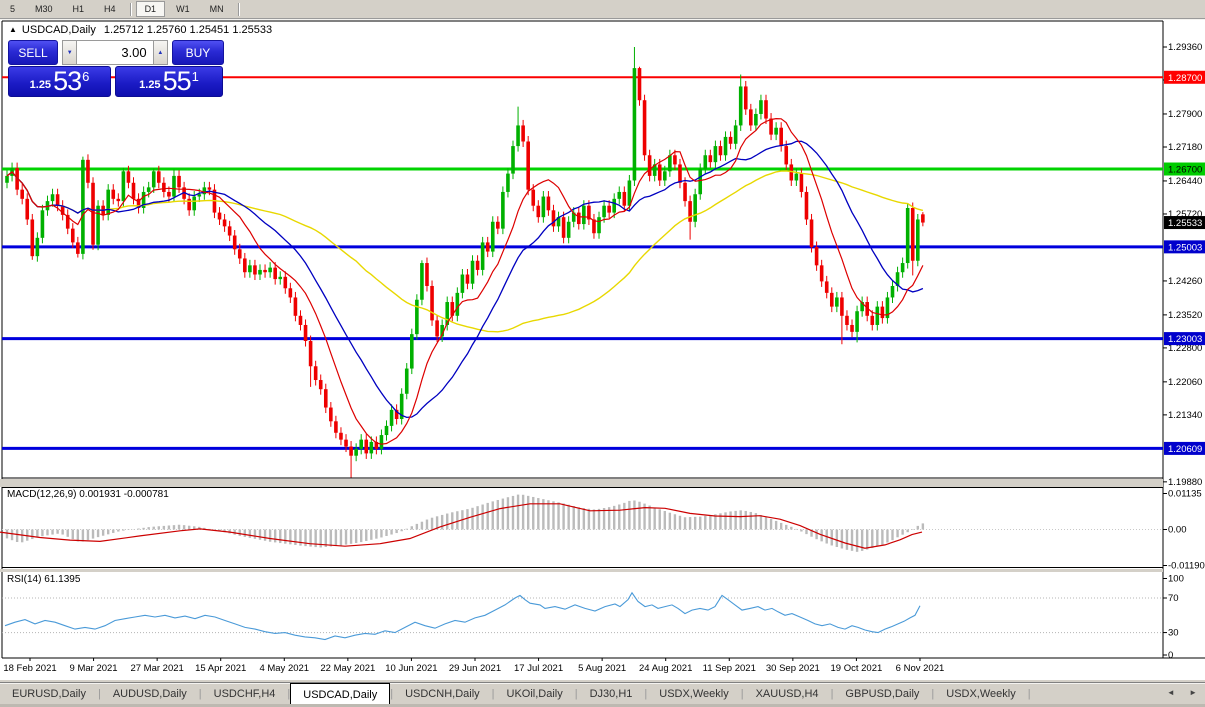 Image resolution: width=1205 pixels, height=707 pixels. What do you see at coordinates (13, 9) in the screenshot?
I see `timeframe-button-5: 5` at bounding box center [13, 9].